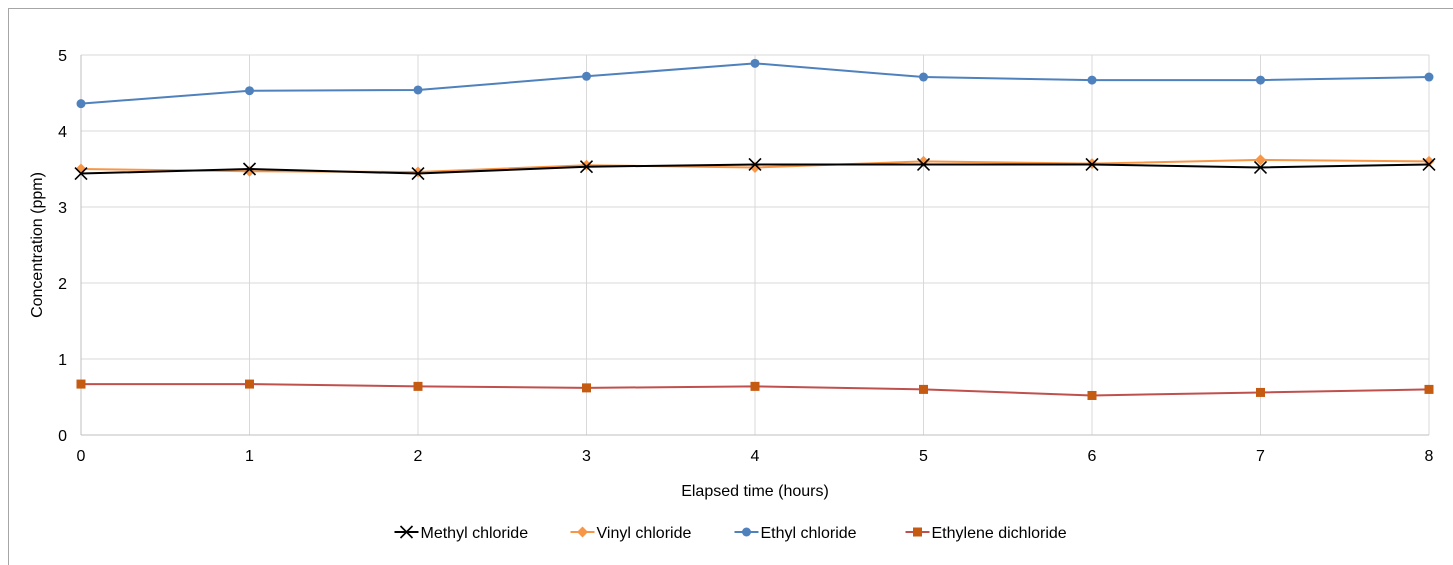  I want to click on ethylene-dichloride-series, so click(755, 389).